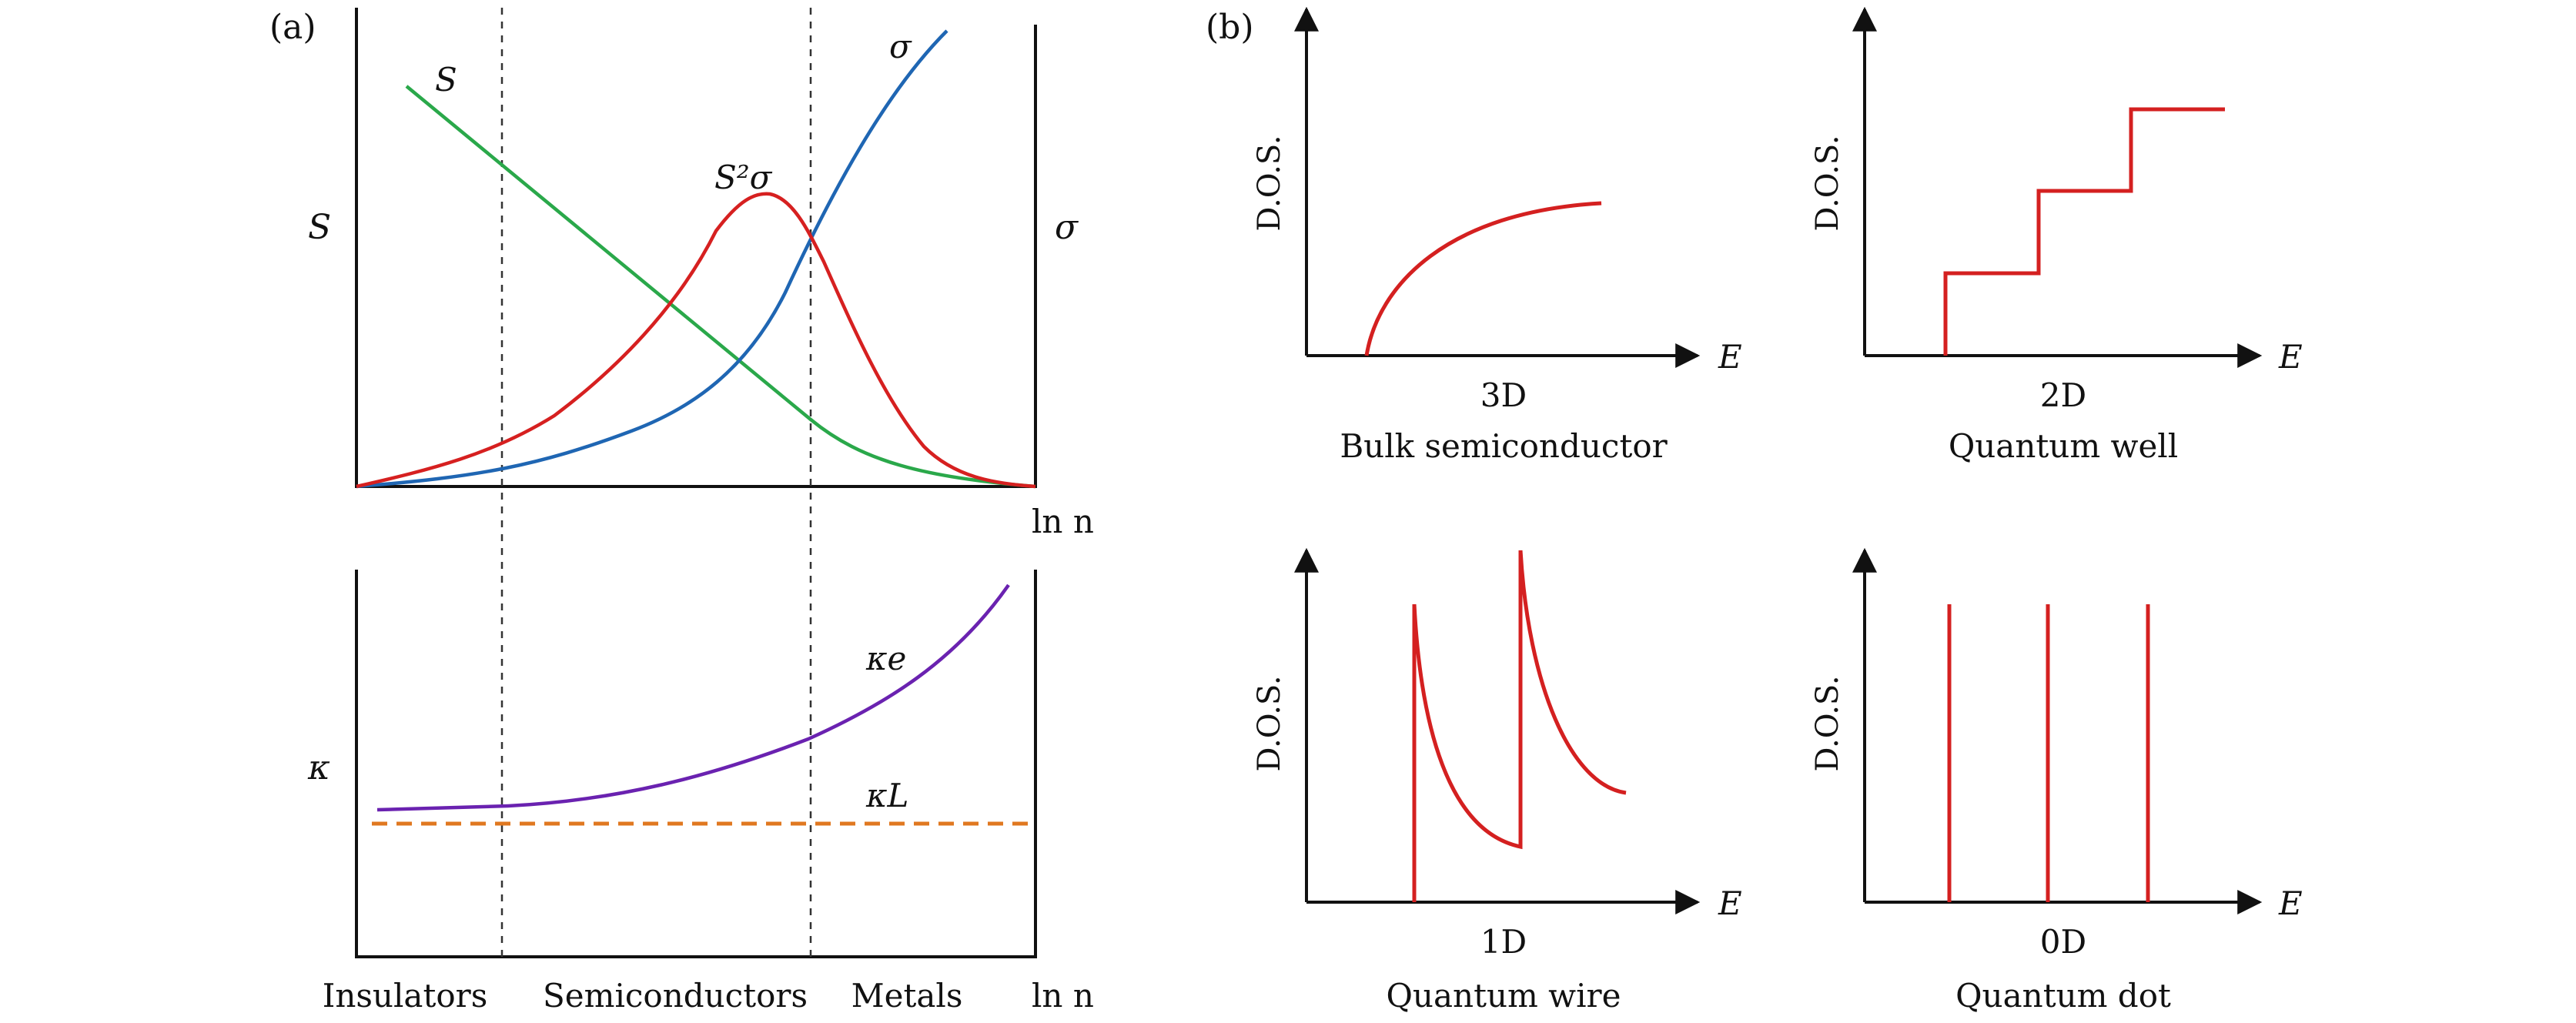 The image size is (2576, 1023). I want to click on power-factor-curve, so click(696, 340).